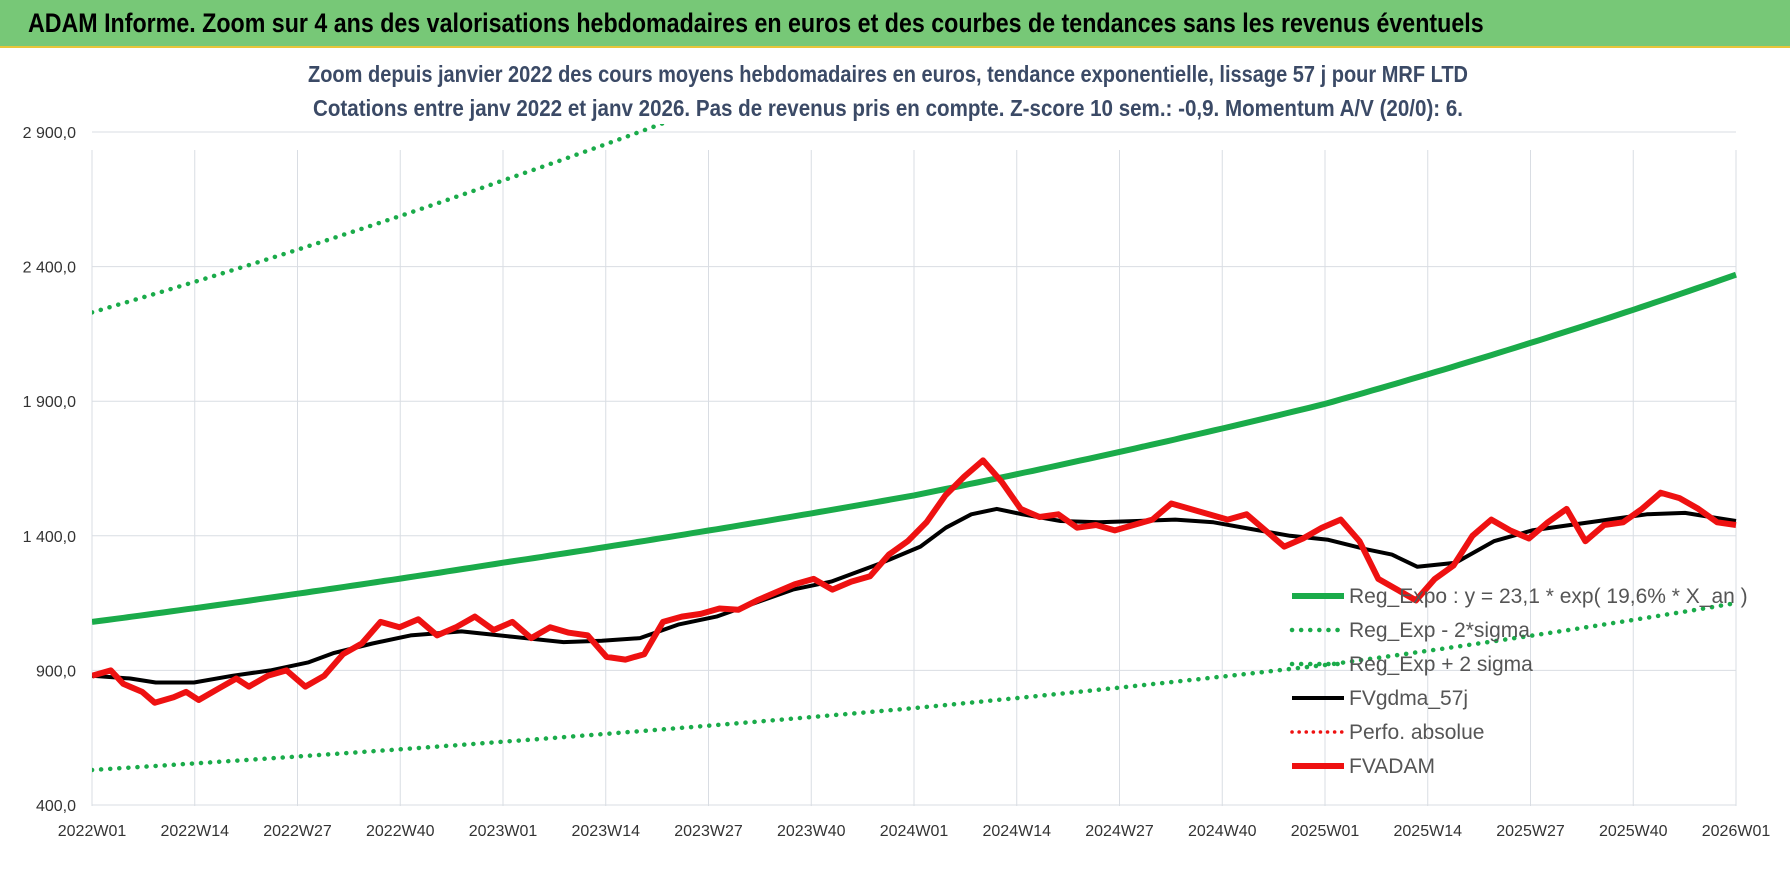  What do you see at coordinates (92, 831) in the screenshot?
I see `x-tick-label: 2022W01` at bounding box center [92, 831].